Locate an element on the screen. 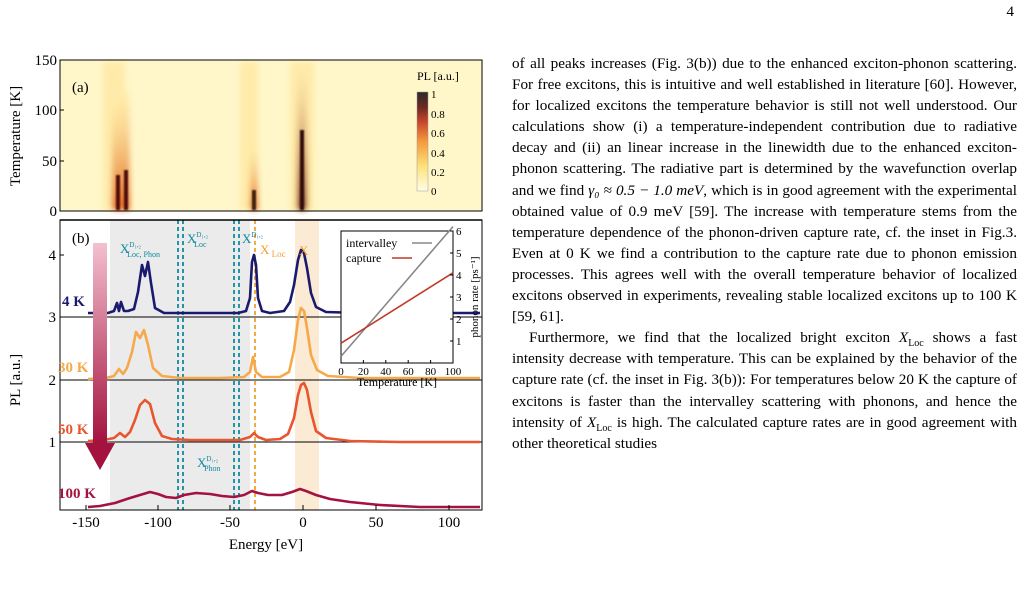 The width and height of the screenshot is (1026, 599). panel-b-ytick-labels: 1 2 3 4 is located at coordinates (53, 349).